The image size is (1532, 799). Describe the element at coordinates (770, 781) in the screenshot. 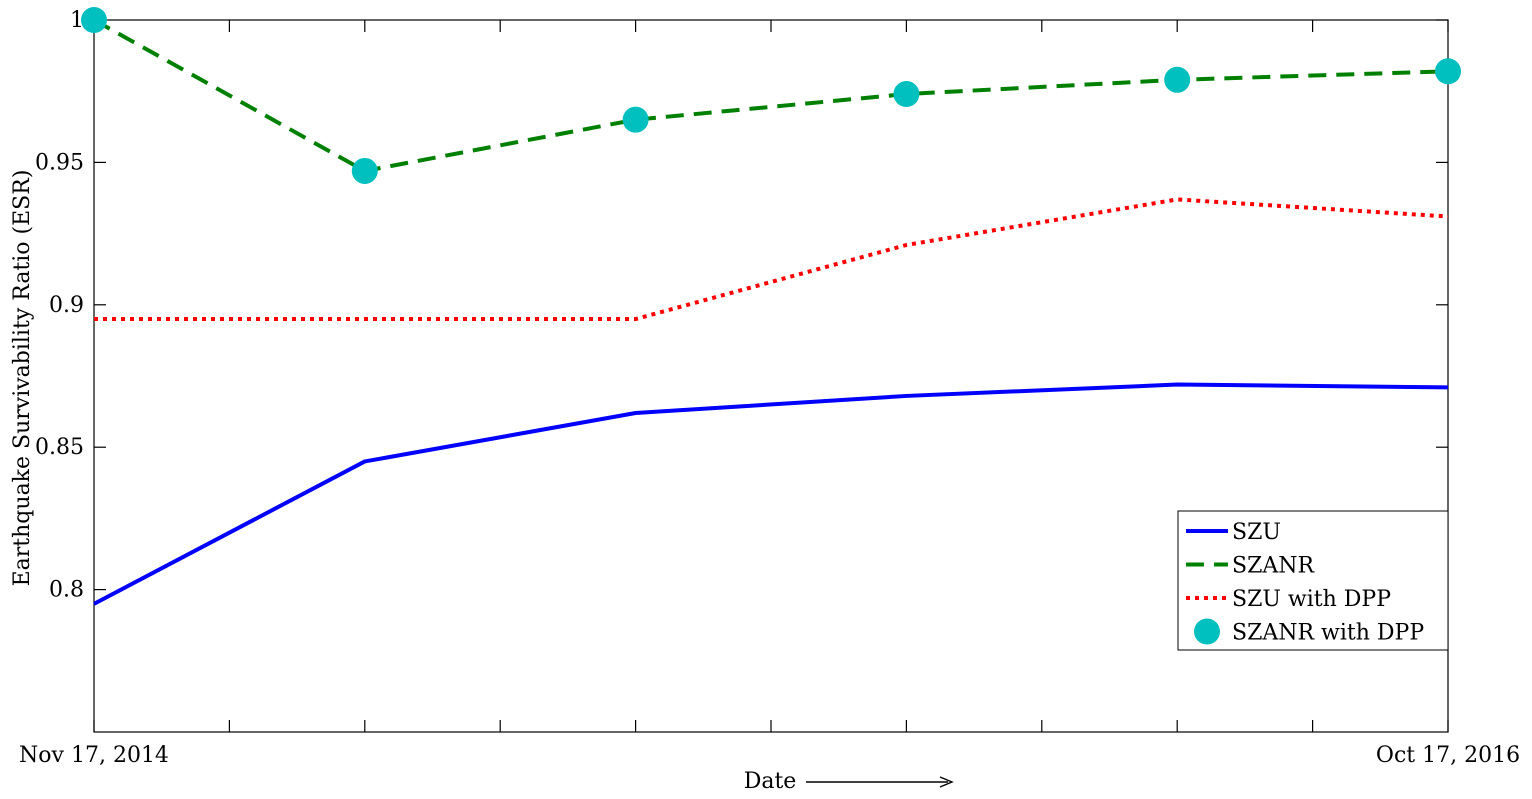

I see `x-axis-label: Date` at that location.